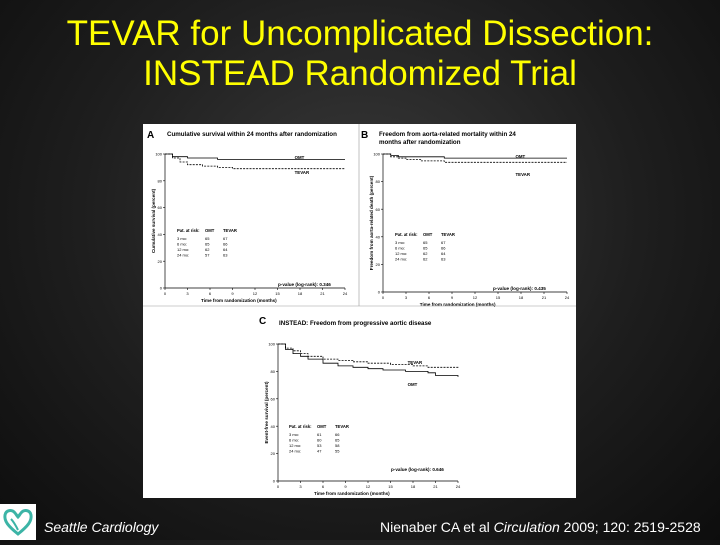 The width and height of the screenshot is (720, 545). What do you see at coordinates (225, 244) in the screenshot?
I see `panel-a-risk-cell: 66` at bounding box center [225, 244].